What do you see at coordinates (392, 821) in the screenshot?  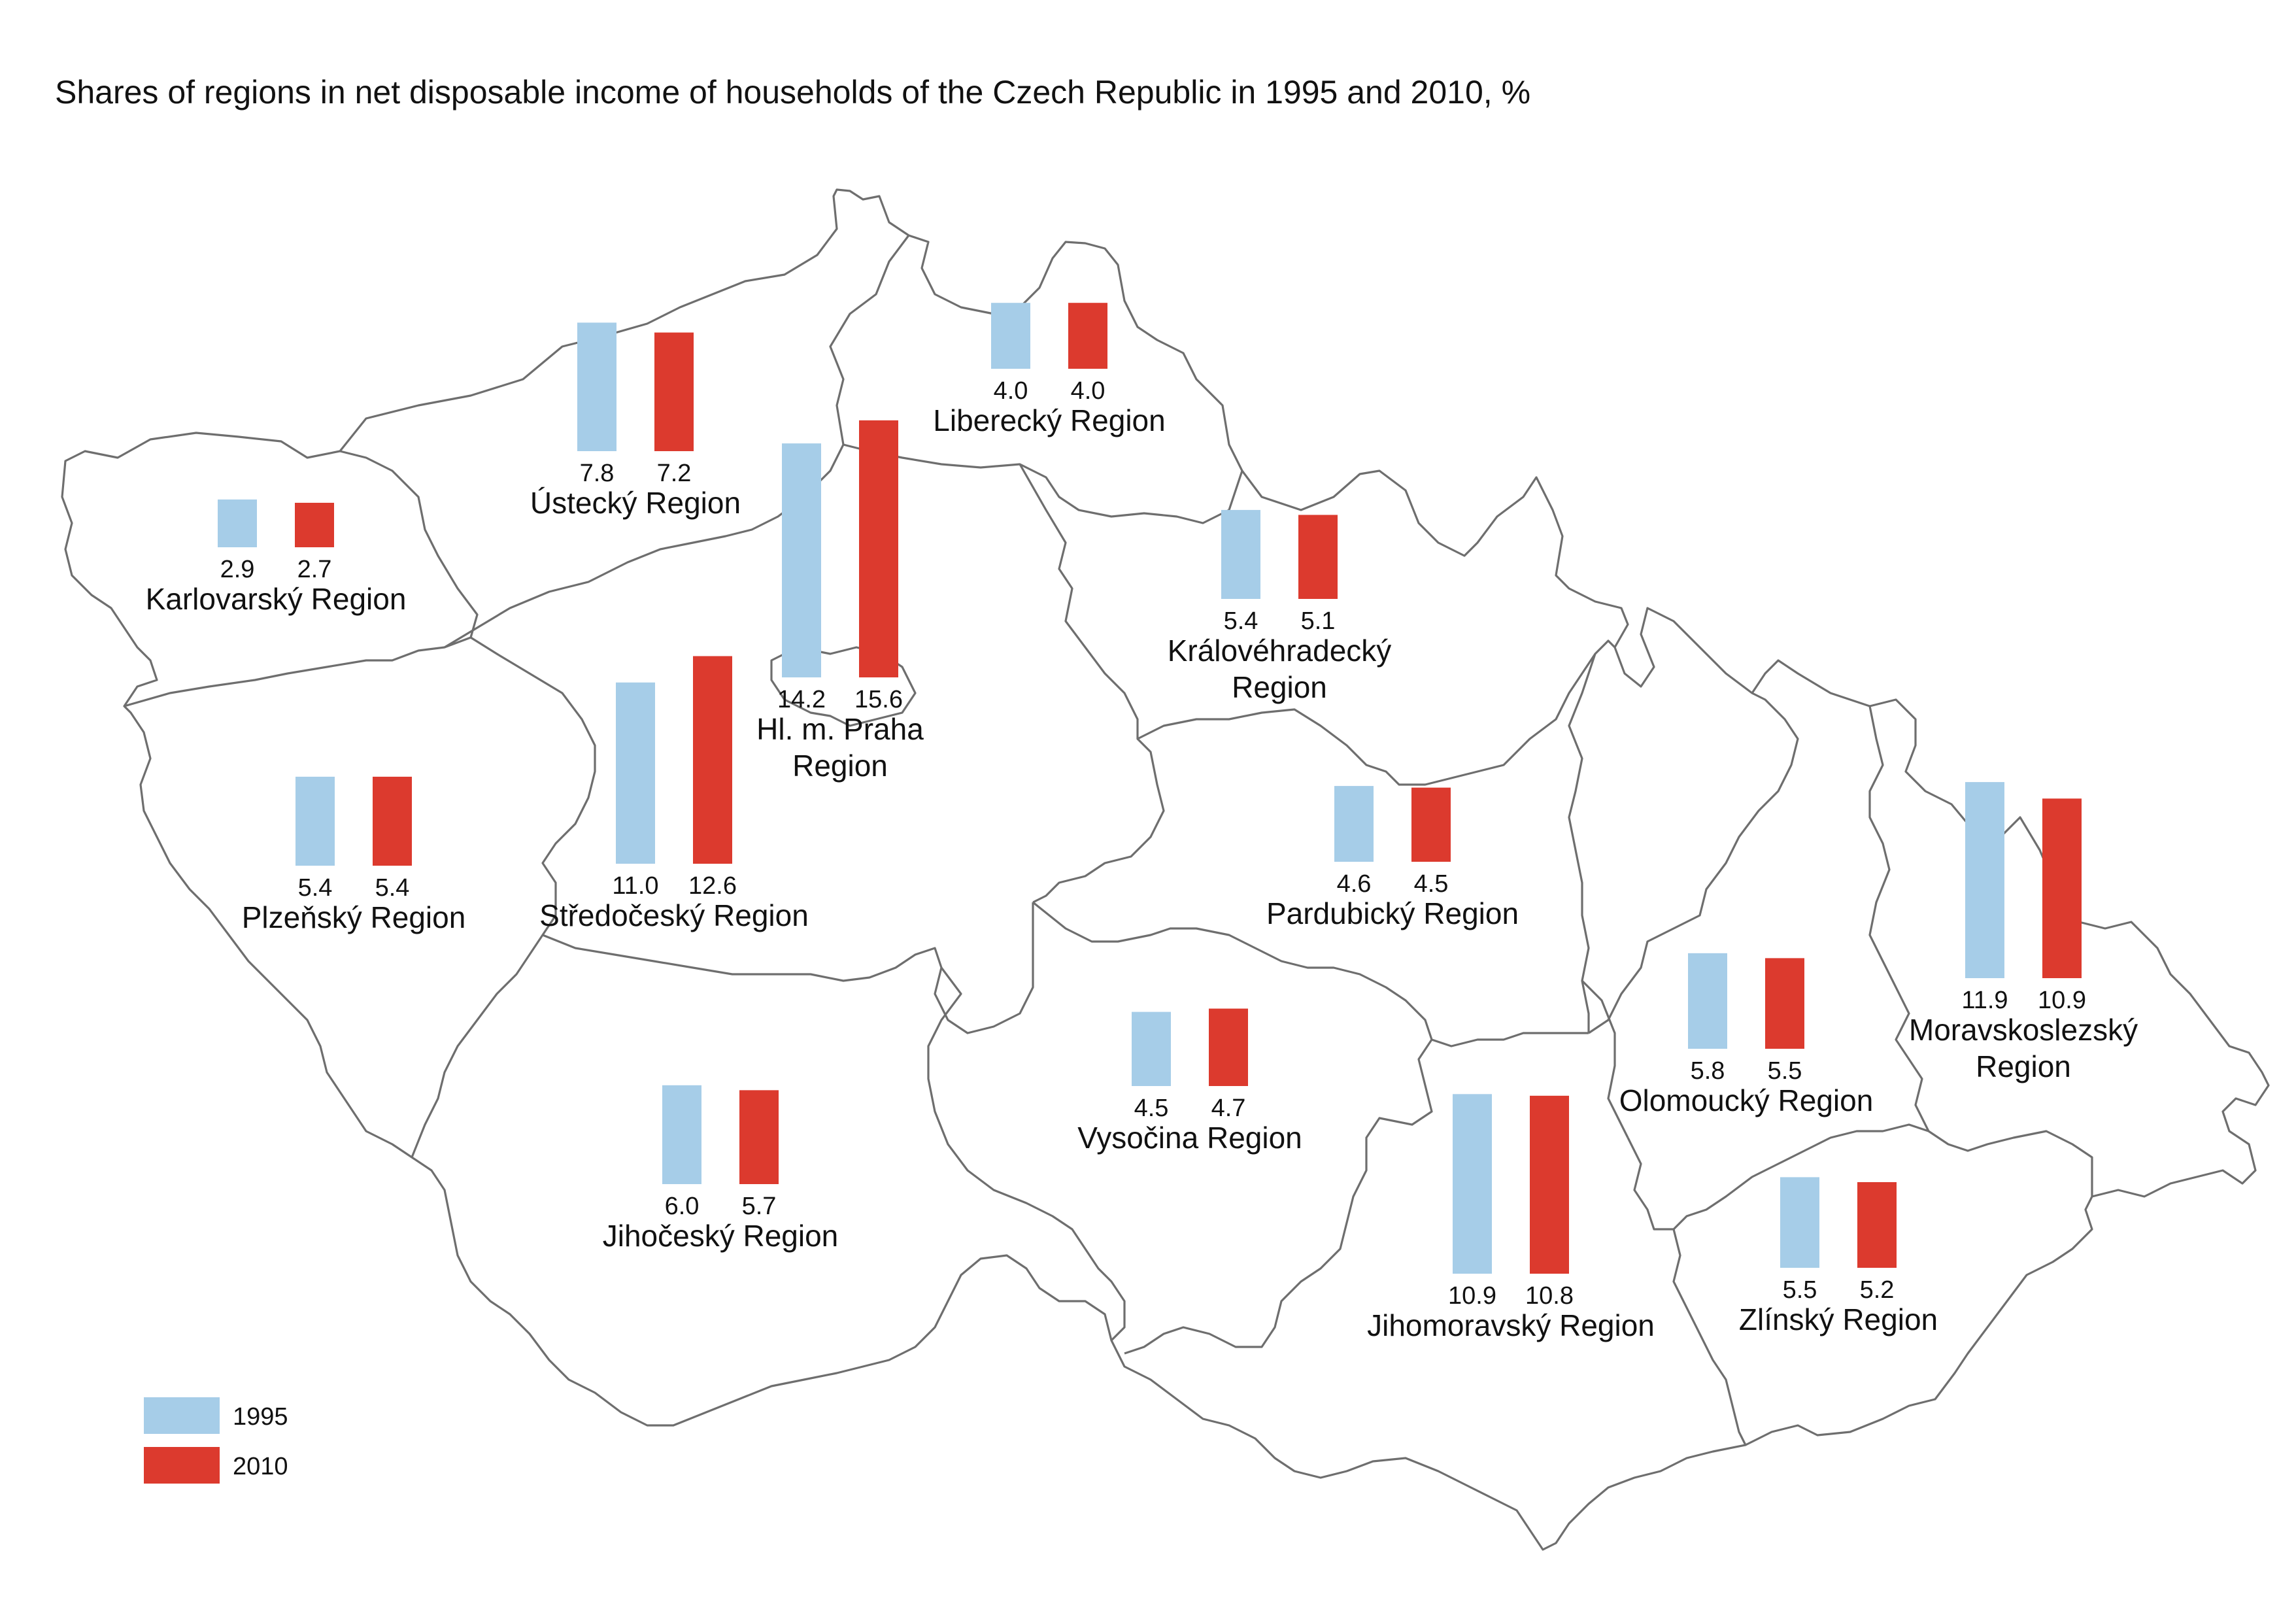 I see `bar-plze-sk-region-2010` at bounding box center [392, 821].